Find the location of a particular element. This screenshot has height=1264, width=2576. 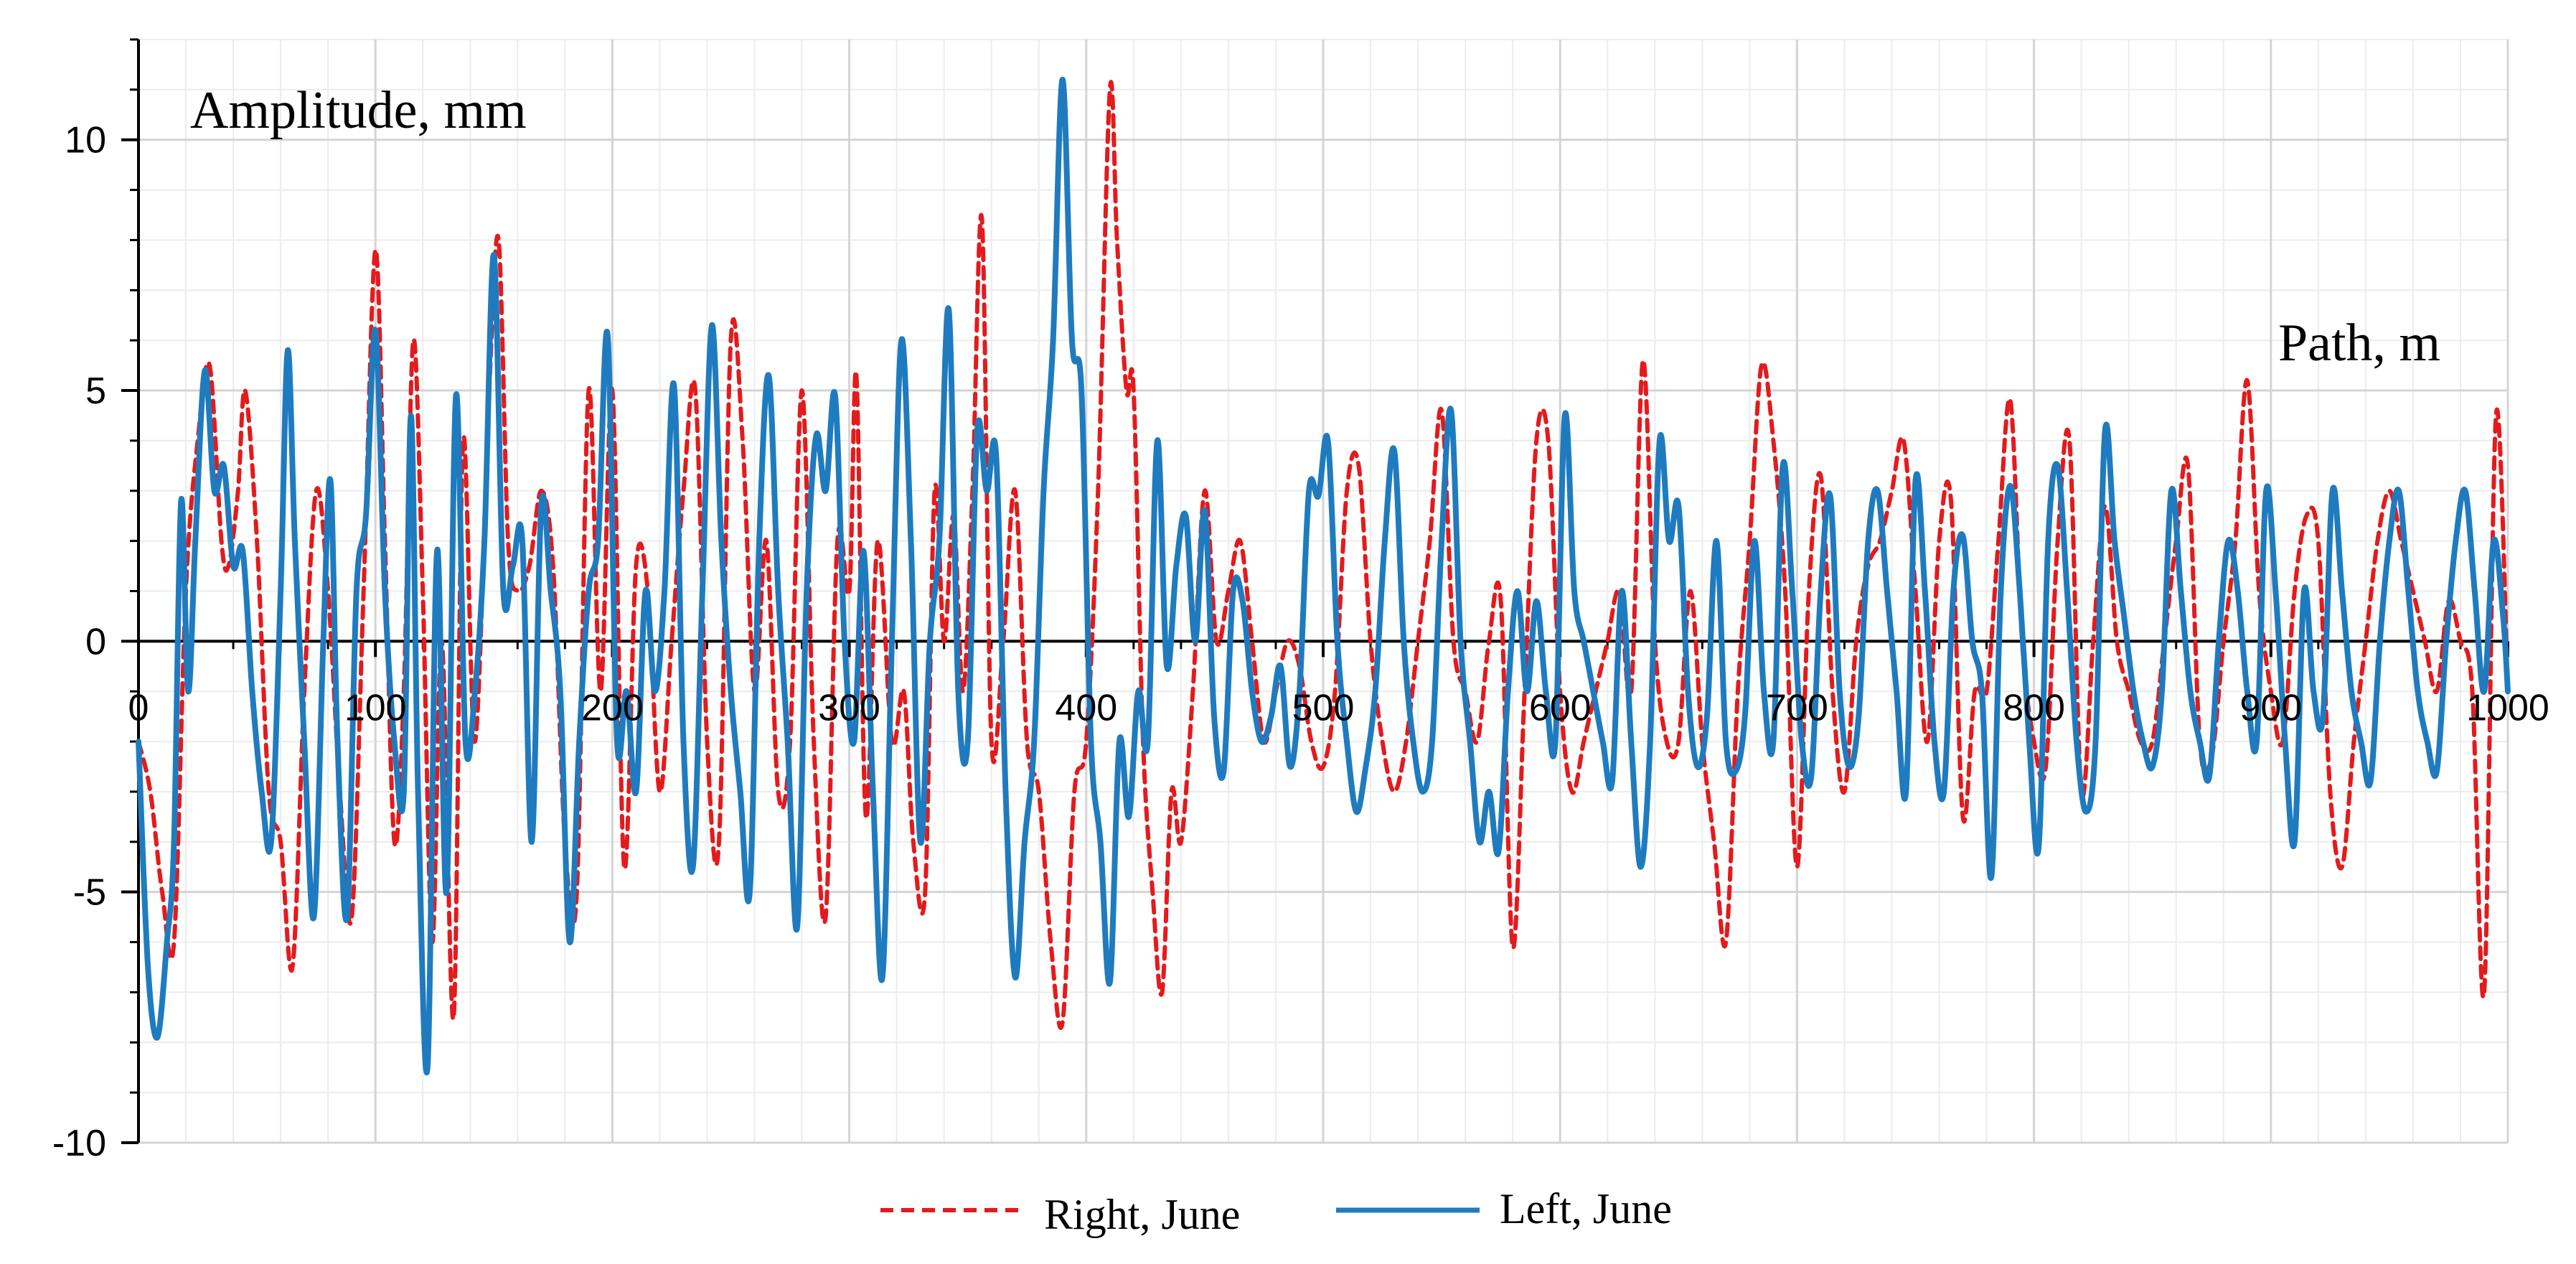

y-tick-label: 5 is located at coordinates (95, 391).